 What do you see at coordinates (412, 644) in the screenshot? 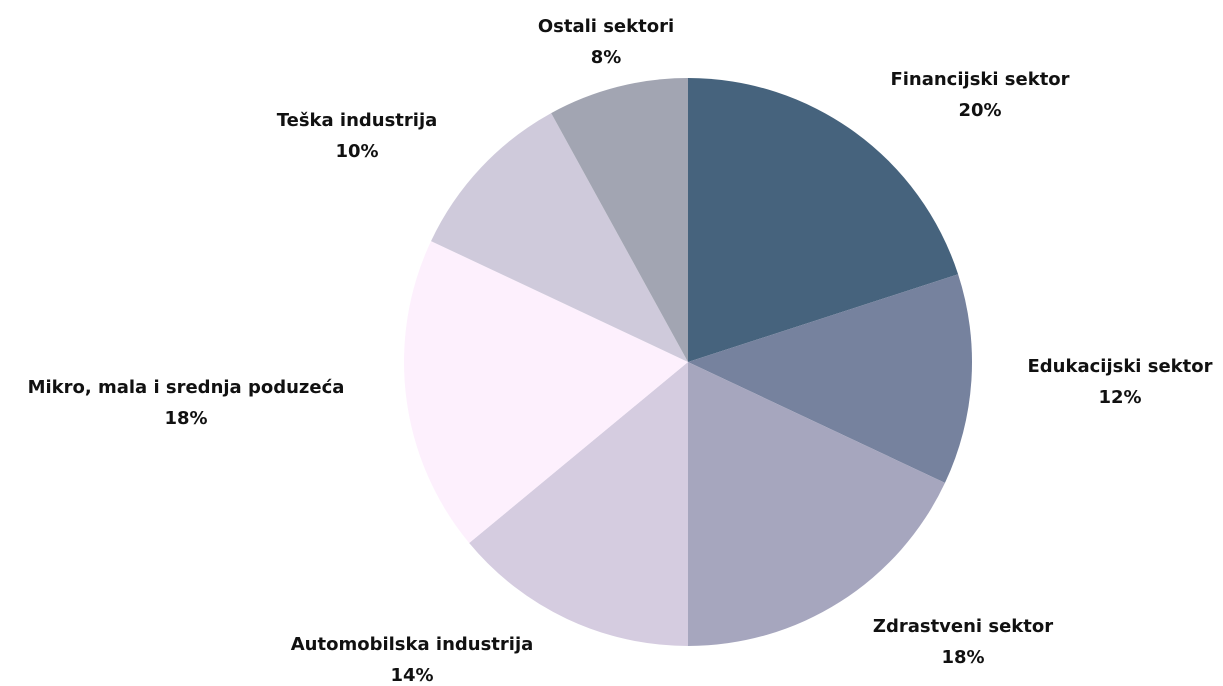
I see `slice-label: Automobilska industrija` at bounding box center [412, 644].